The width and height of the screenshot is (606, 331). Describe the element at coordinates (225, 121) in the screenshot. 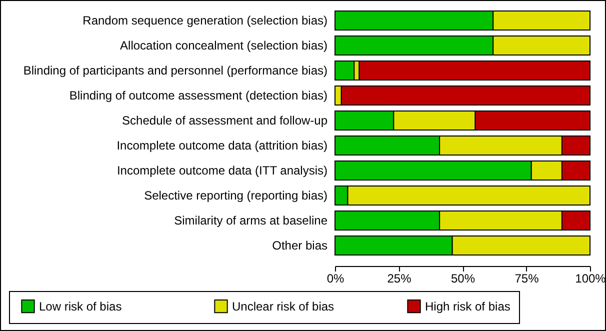

I see `y-tick-label: Schedule of assessment and follow-up` at that location.